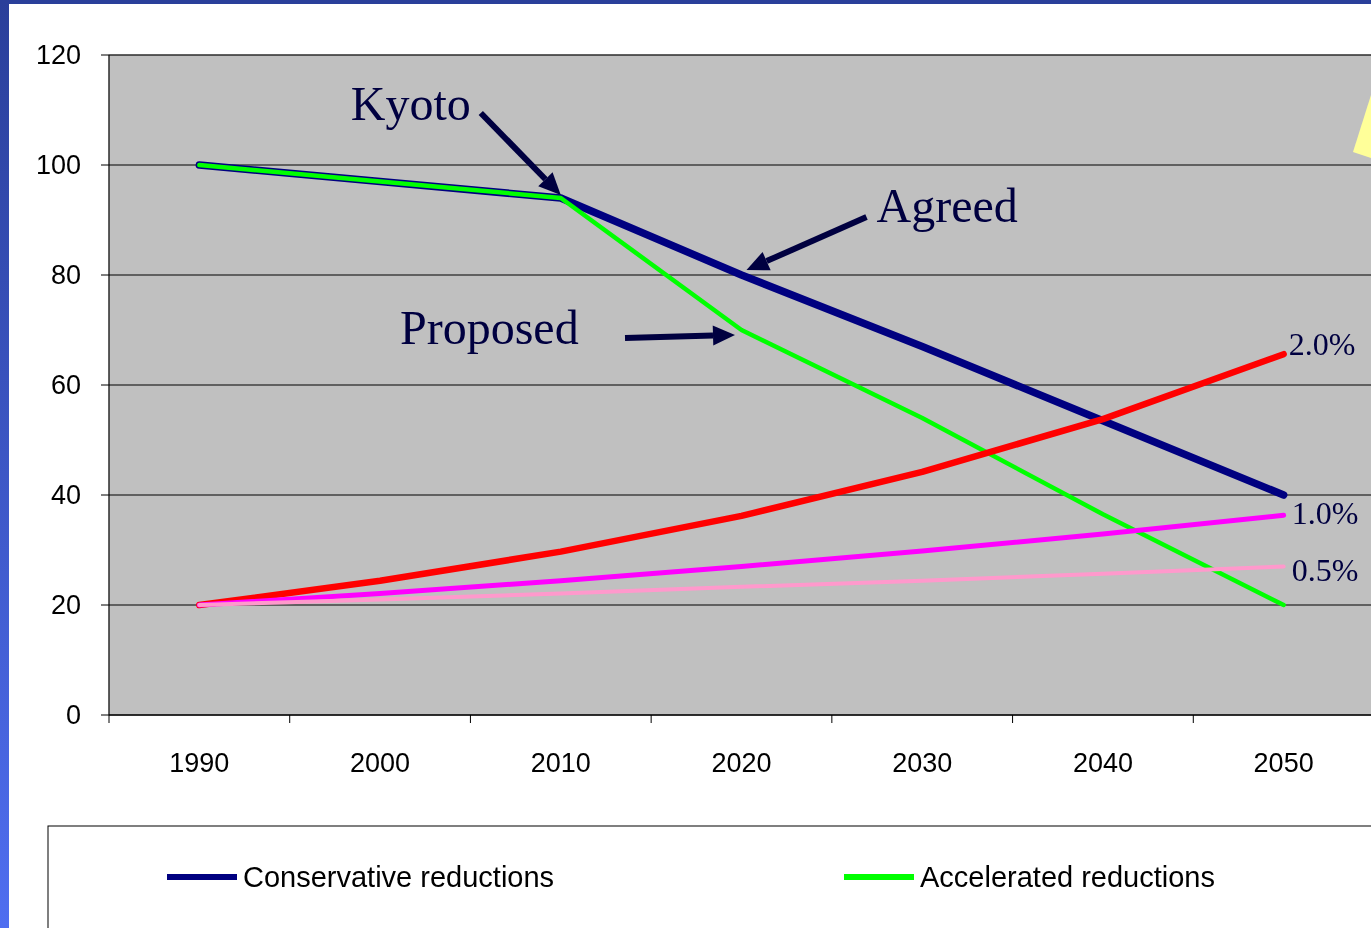 This screenshot has height=928, width=1371. Describe the element at coordinates (489, 327) in the screenshot. I see `annotation: Proposed` at that location.